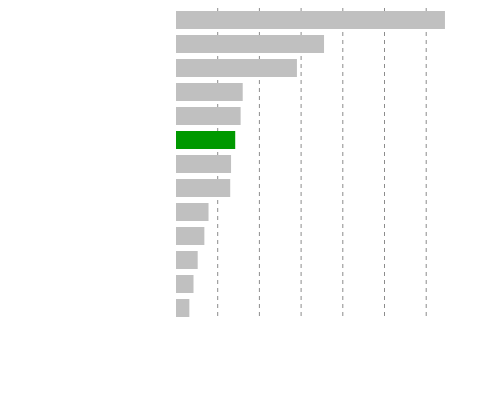  What do you see at coordinates (206, 140) in the screenshot?
I see `bar-highlighted` at bounding box center [206, 140].